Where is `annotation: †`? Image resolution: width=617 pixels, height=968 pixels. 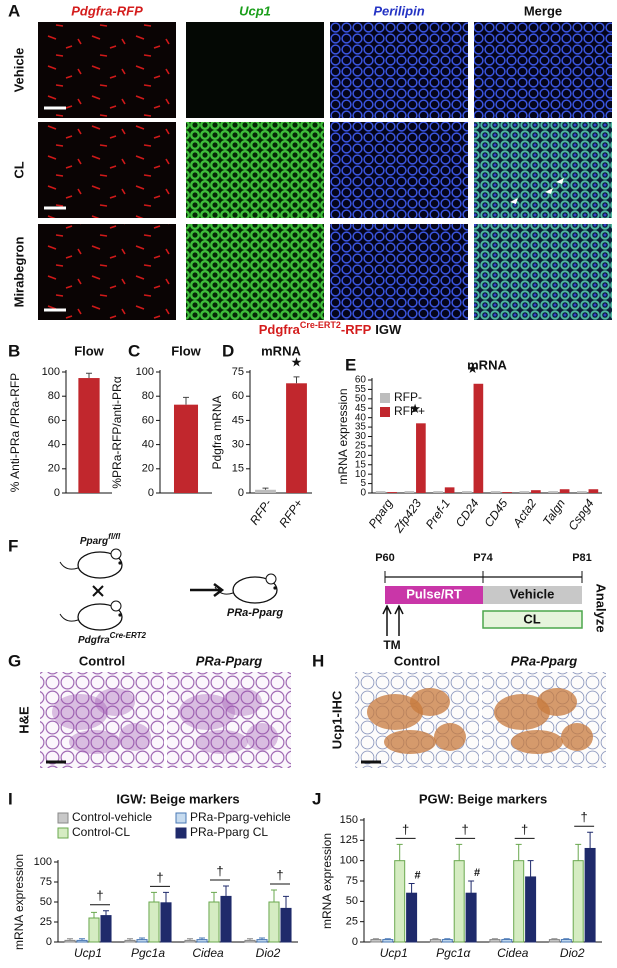 annotation: † is located at coordinates (405, 829).